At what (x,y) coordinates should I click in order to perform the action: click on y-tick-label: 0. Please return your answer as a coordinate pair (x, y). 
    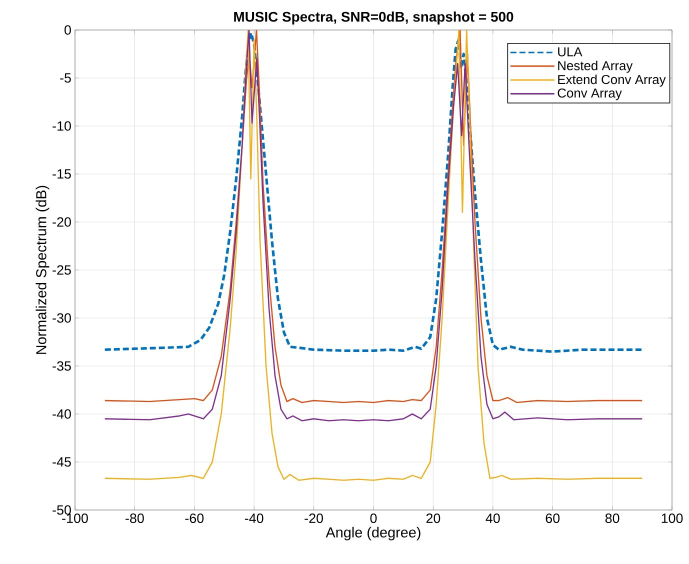
    Looking at the image, I should click on (67, 30).